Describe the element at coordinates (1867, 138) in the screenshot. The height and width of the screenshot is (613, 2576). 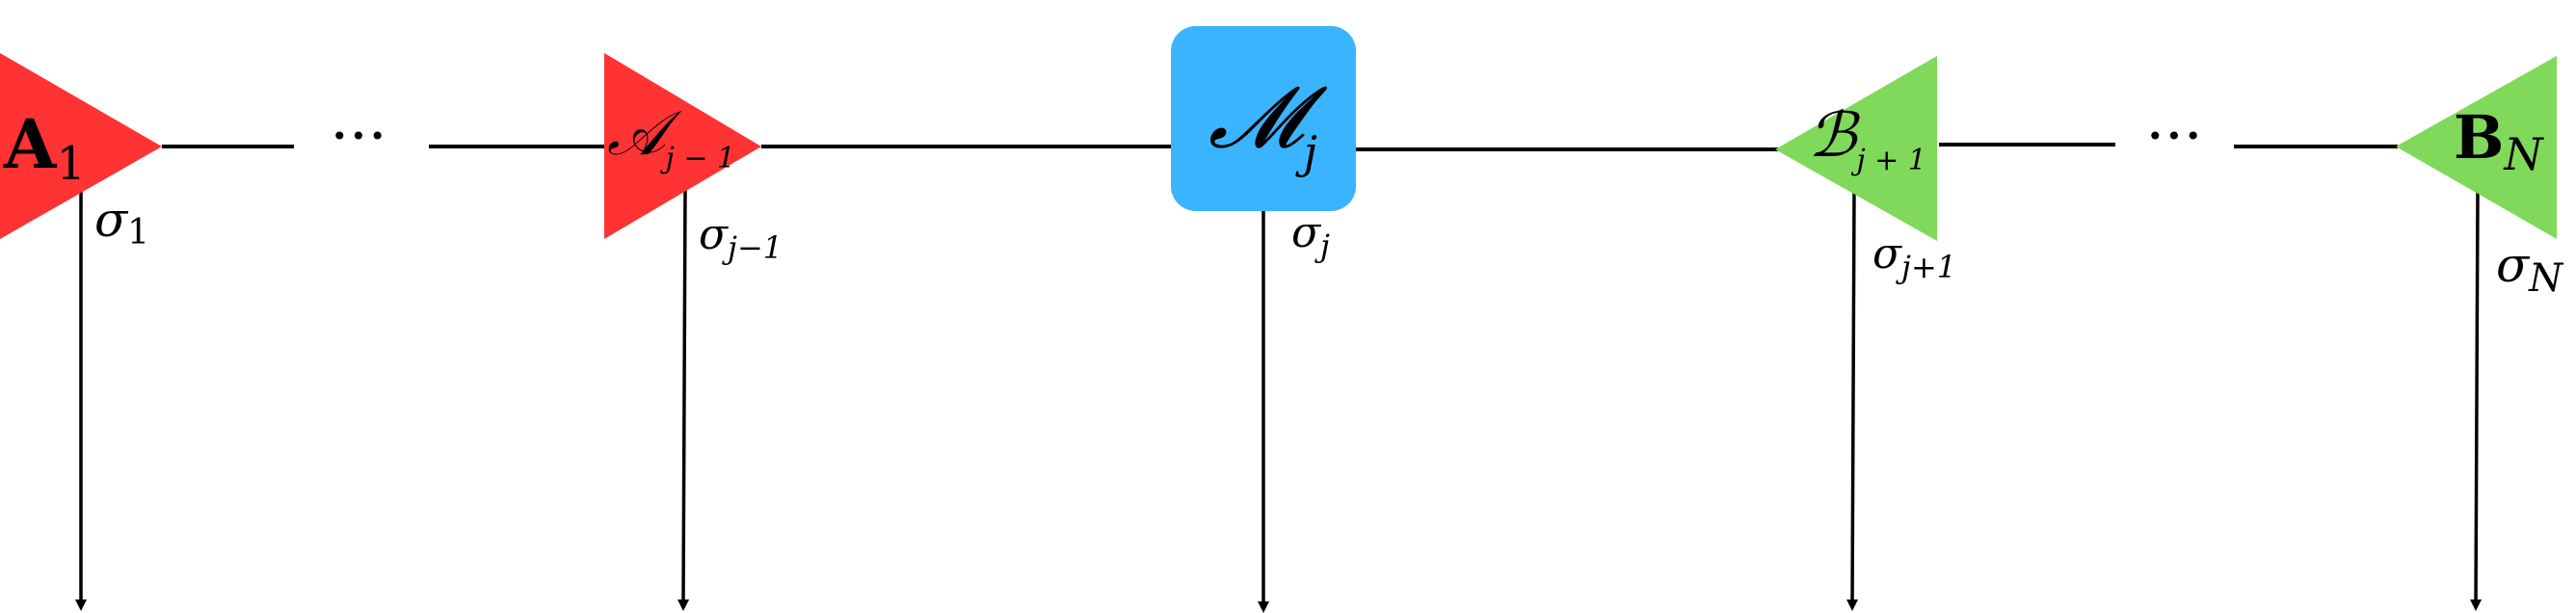
I see `tensor-bj-label: ℬj + 1` at that location.